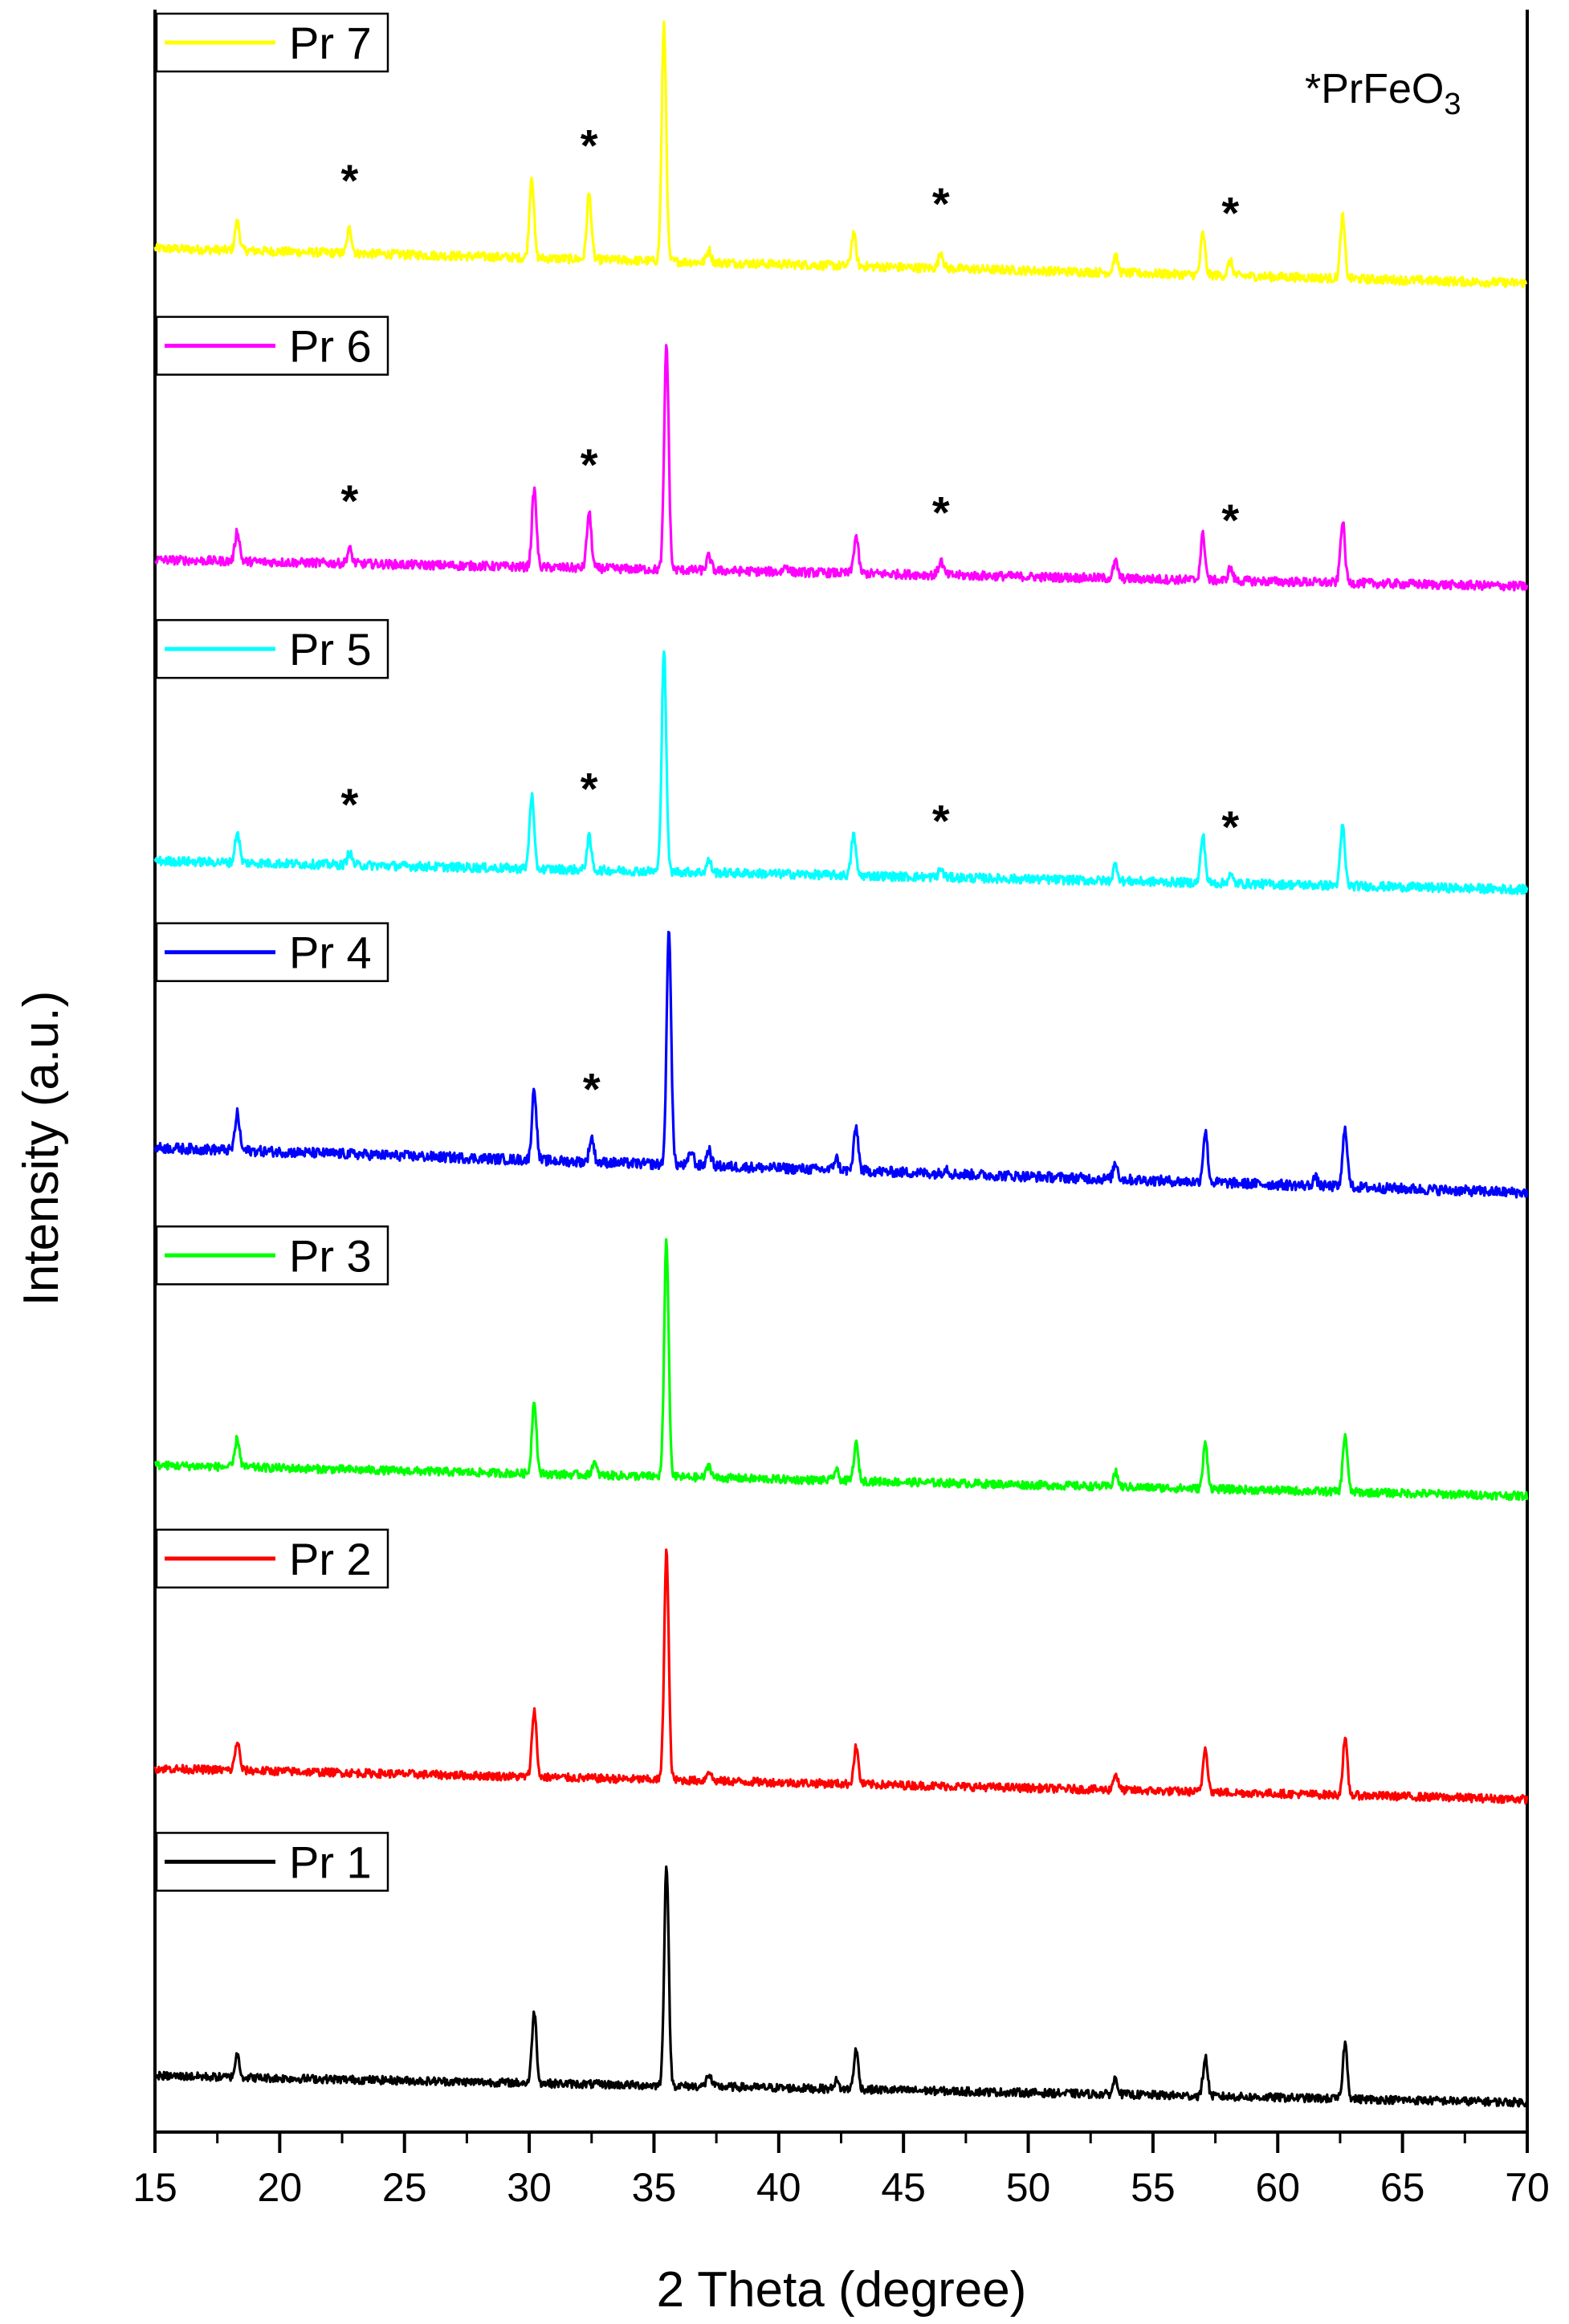  Describe the element at coordinates (154, 2188) in the screenshot. I see `x-tick-label: 15` at that location.